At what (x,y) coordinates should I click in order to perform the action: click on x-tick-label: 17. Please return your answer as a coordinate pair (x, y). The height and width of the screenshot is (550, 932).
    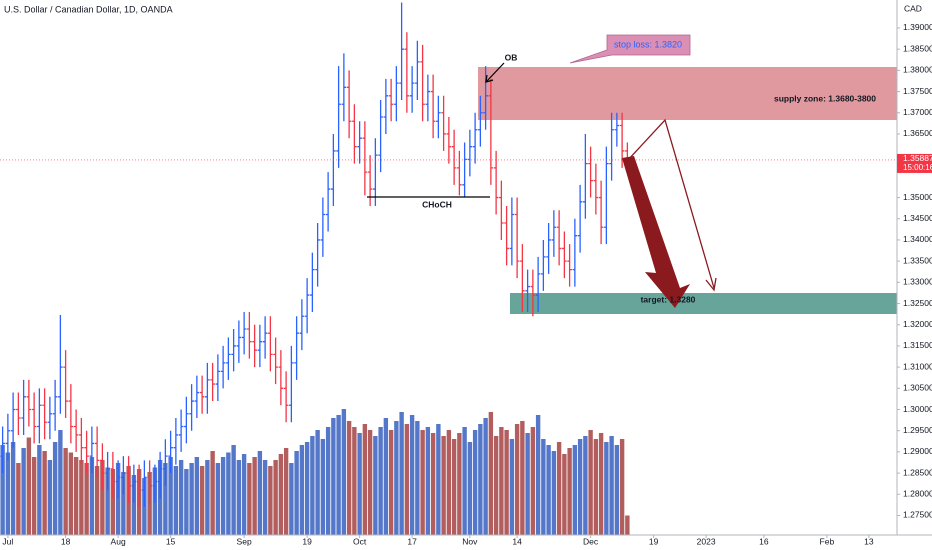
    Looking at the image, I should click on (412, 541).